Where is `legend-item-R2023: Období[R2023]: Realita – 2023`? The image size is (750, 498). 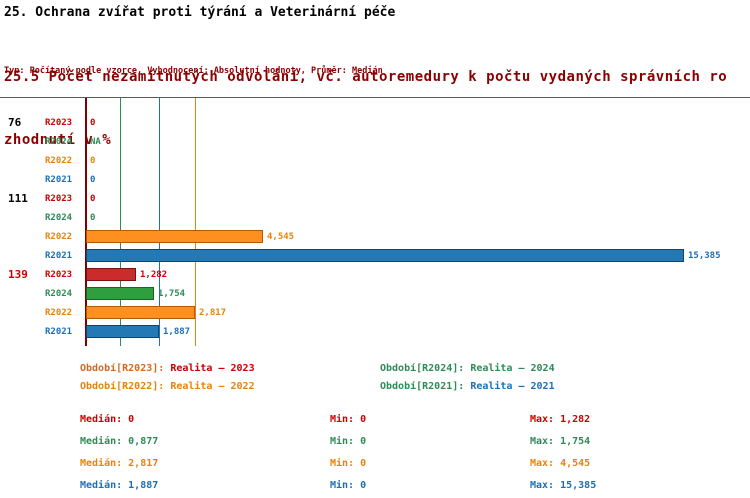 legend-item-R2023: Období[R2023]: Realita – 2023 is located at coordinates (167, 368).